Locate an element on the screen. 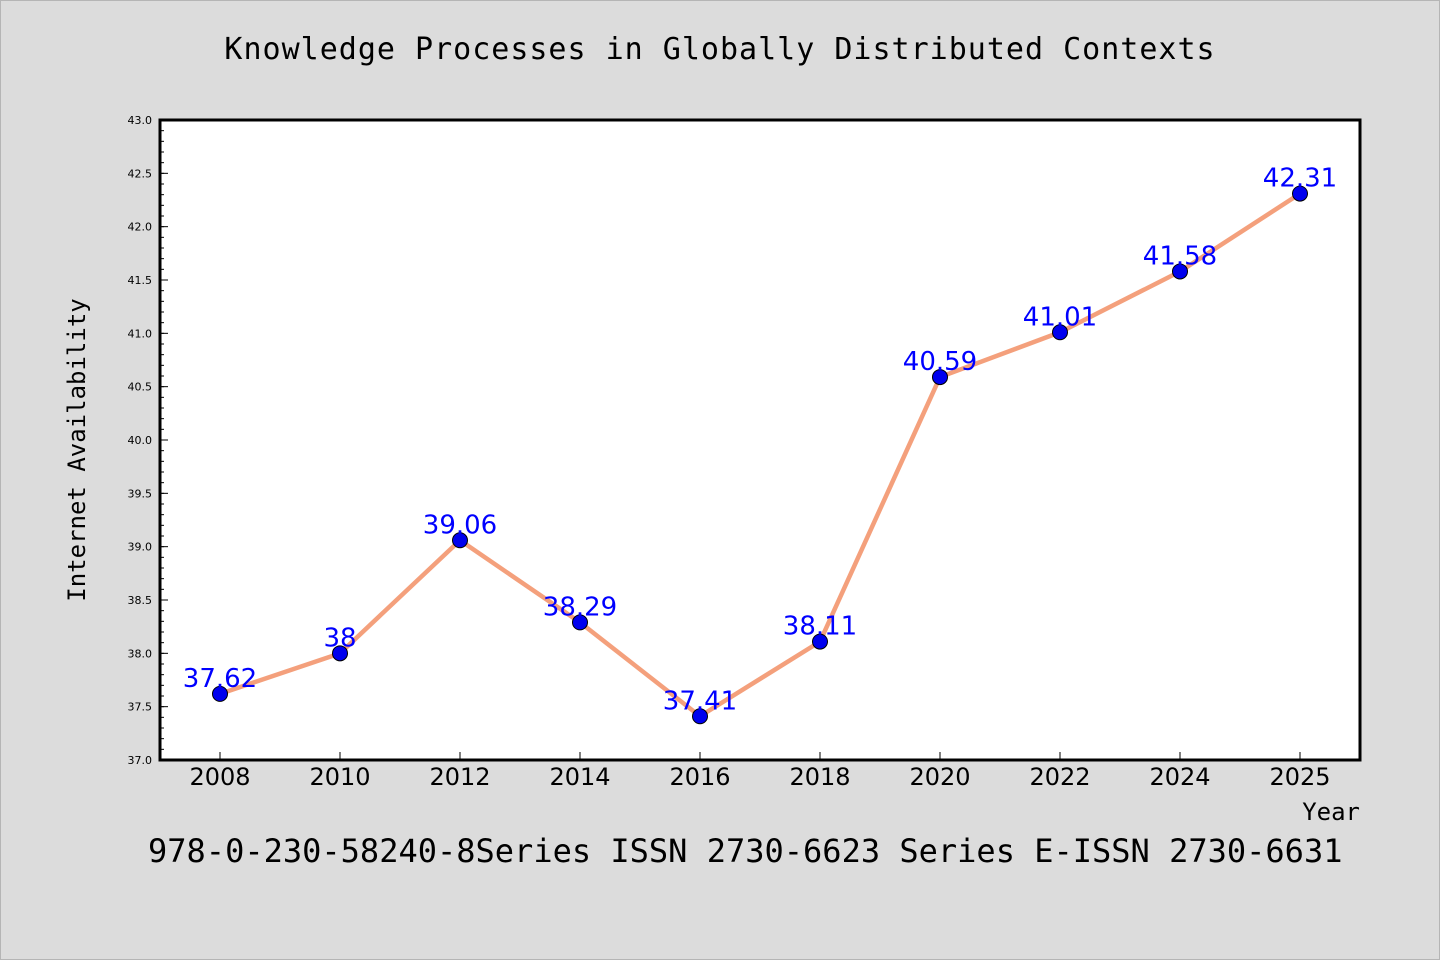  data-label: 39.06 is located at coordinates (460, 525).